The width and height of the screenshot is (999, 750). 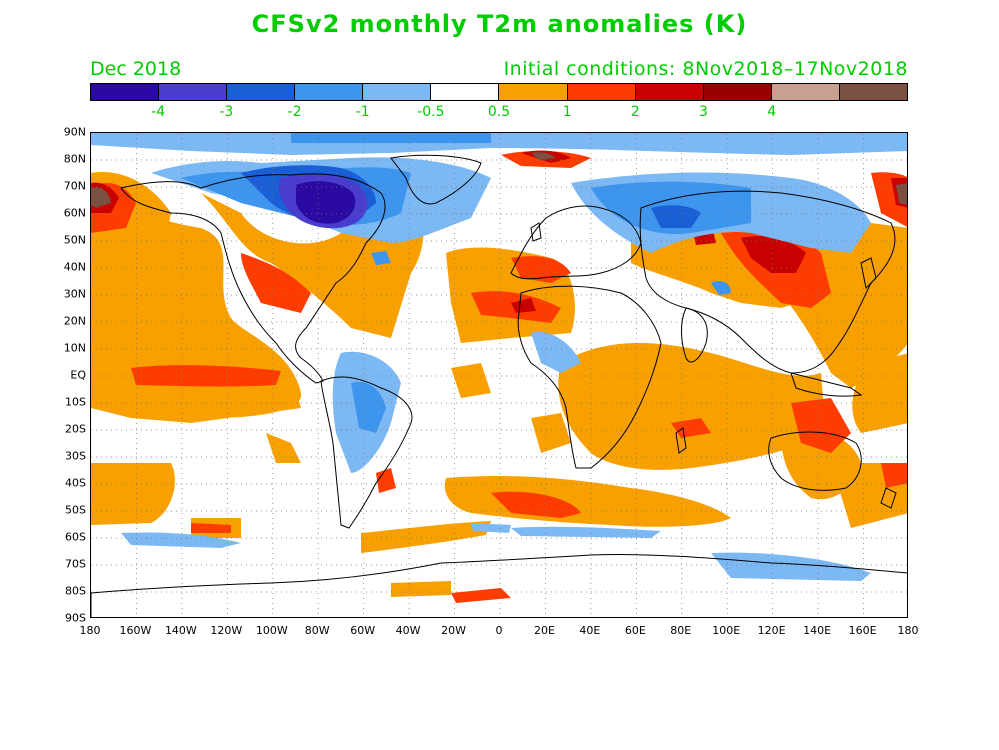 I want to click on colorbar-tick-label: -1, so click(x=362, y=112).